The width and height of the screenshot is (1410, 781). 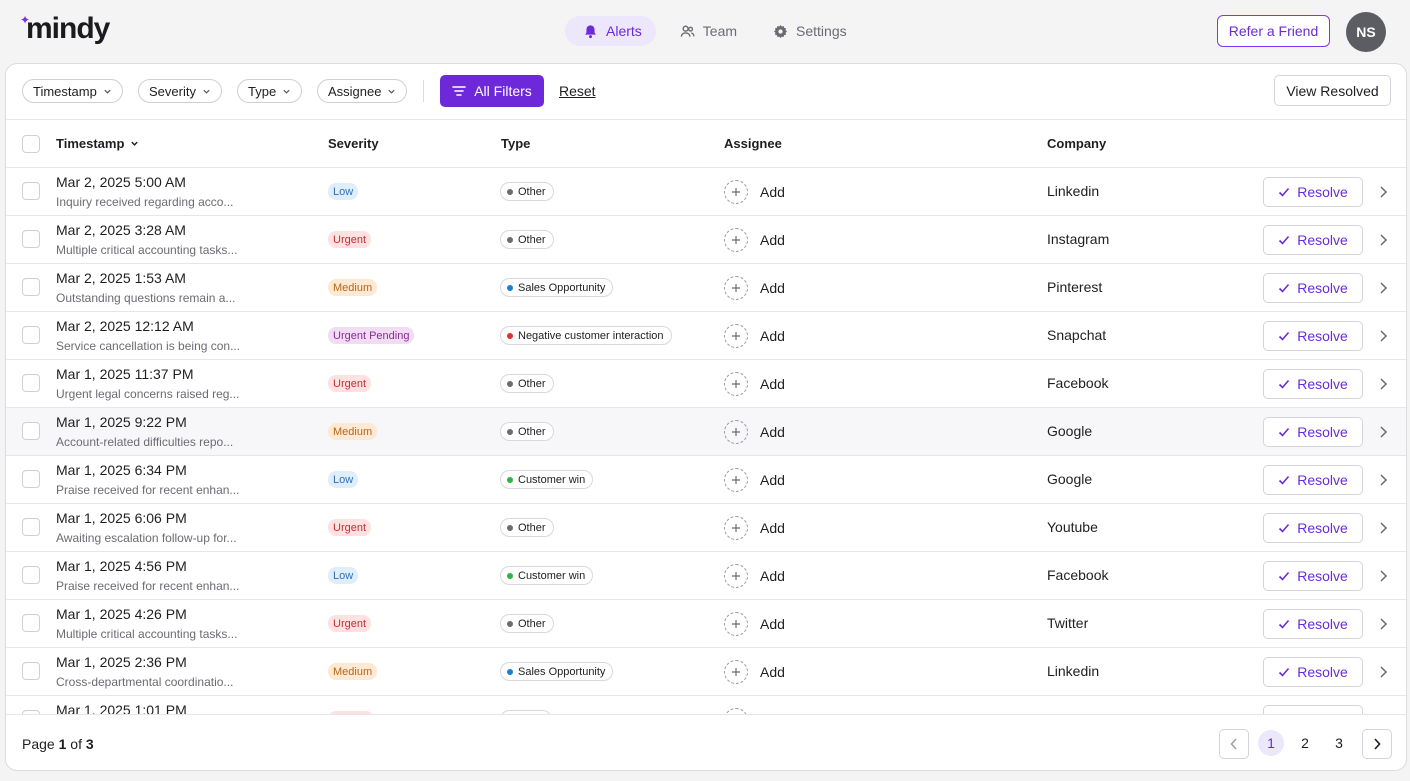 What do you see at coordinates (547, 479) in the screenshot?
I see `type-badge: Customer win` at bounding box center [547, 479].